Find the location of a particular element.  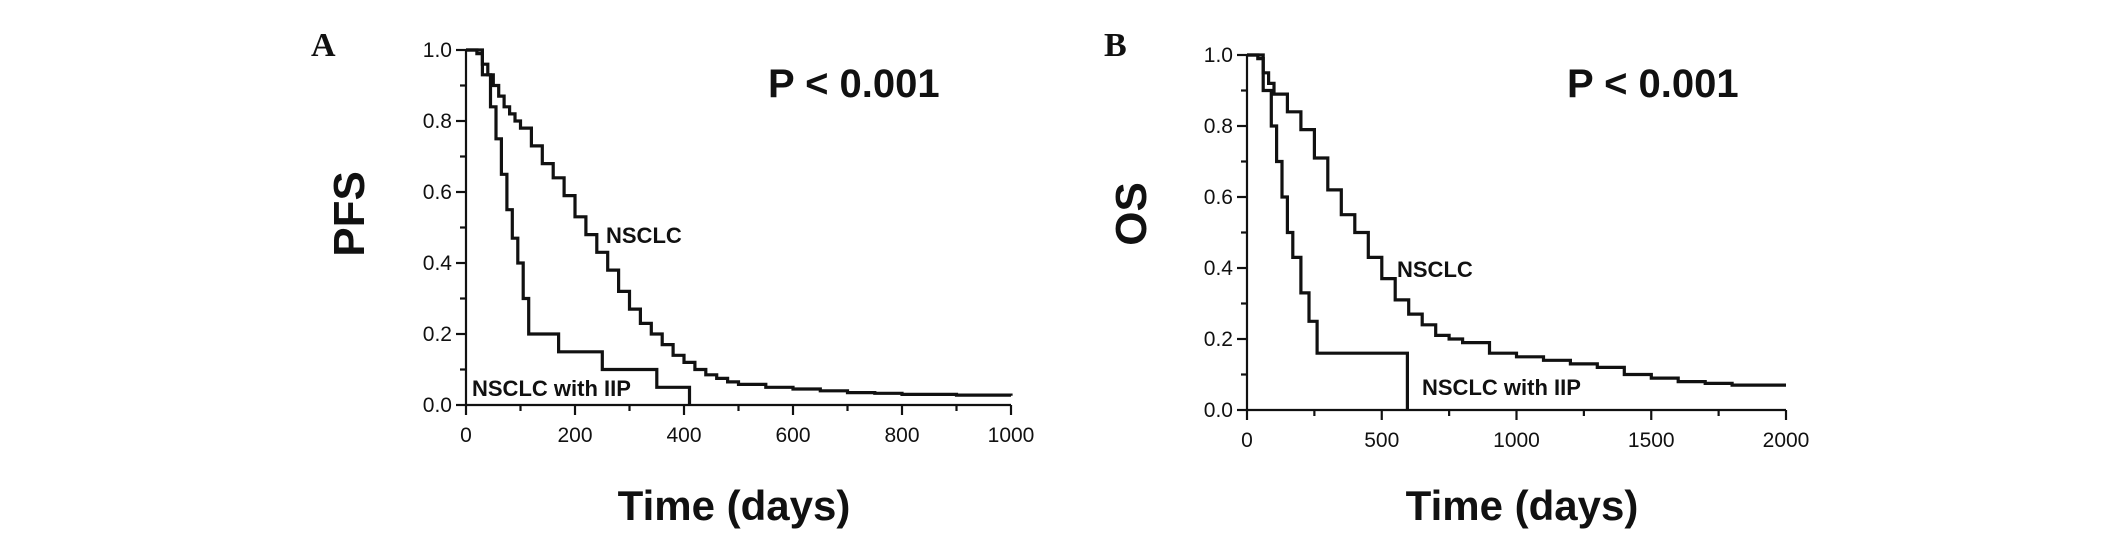

y-tick-label-b-4: 0.8 is located at coordinates (1218, 126).